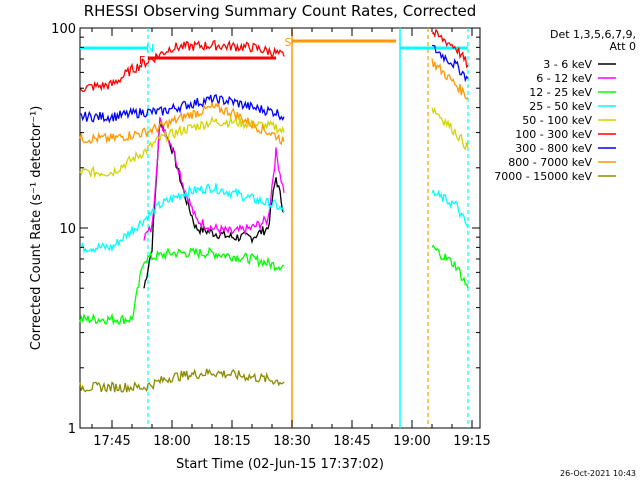 This screenshot has width=640, height=480. I want to click on legend-label-12-25-kev: 12 - 25 keV, so click(560, 92).